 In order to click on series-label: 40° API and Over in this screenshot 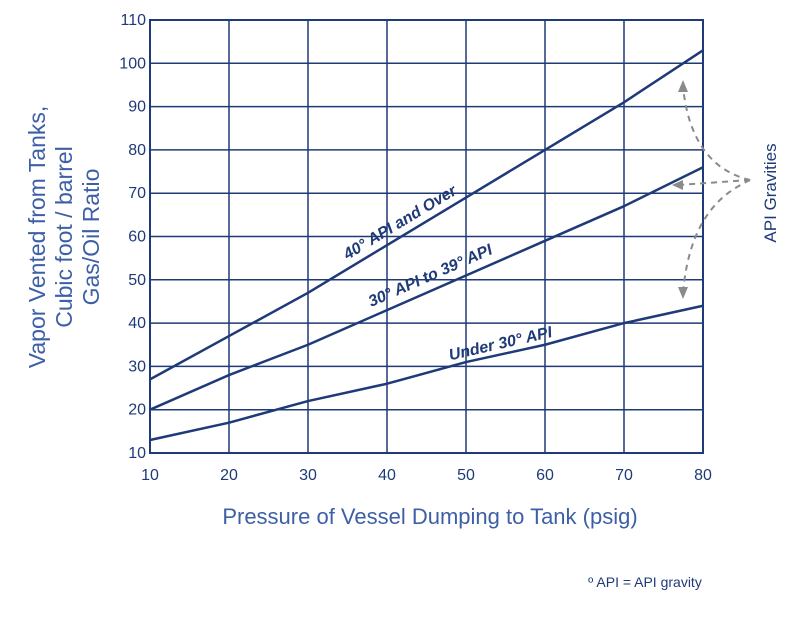, I will do `click(400, 223)`.